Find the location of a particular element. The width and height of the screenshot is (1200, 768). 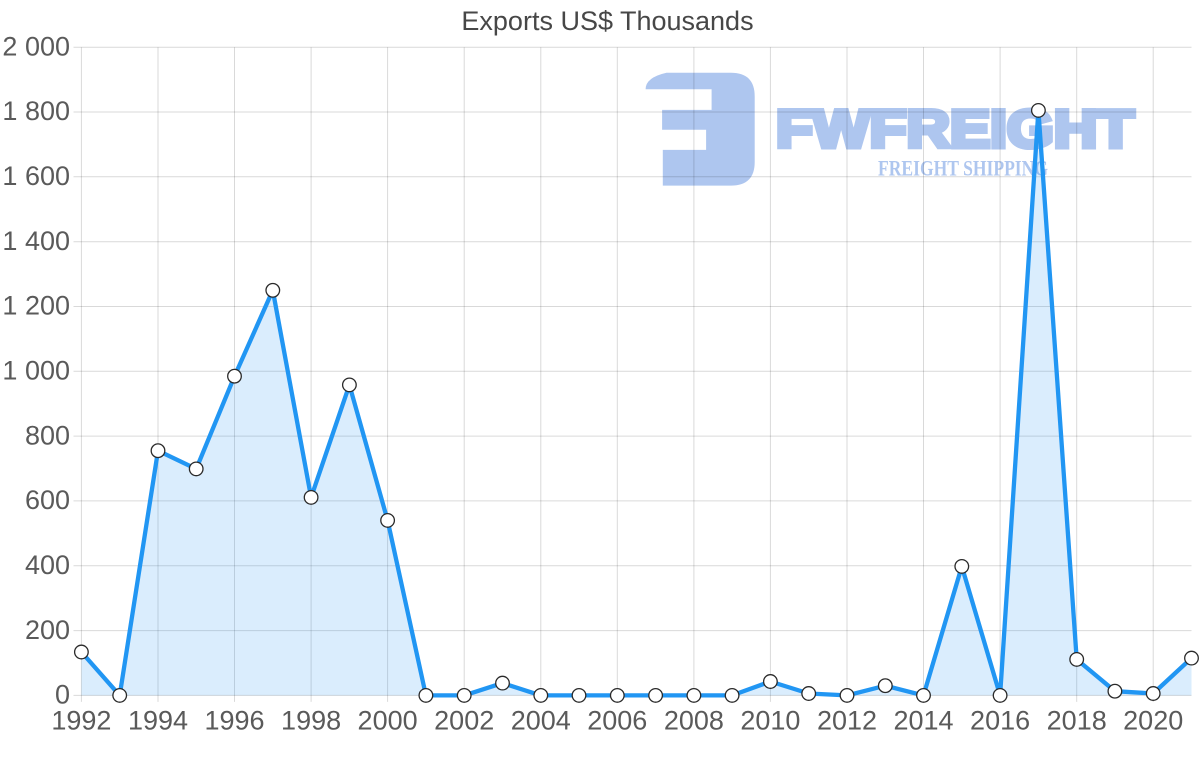

svg-text: 2014 is located at coordinates (923, 721).